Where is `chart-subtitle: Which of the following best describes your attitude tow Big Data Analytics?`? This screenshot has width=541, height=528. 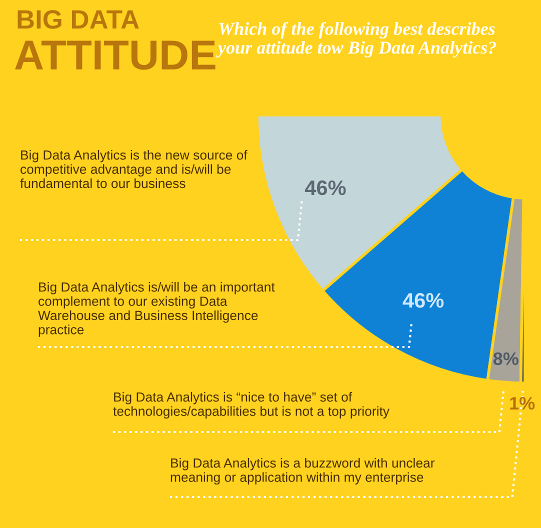
chart-subtitle: Which of the following best describes your attitude tow Big Data Analytics? is located at coordinates (356, 40).